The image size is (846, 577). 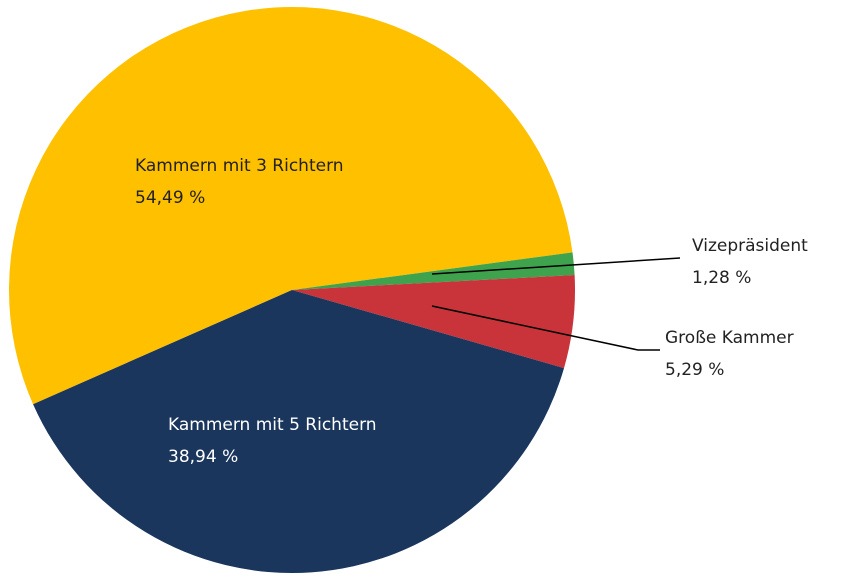 What do you see at coordinates (272, 425) in the screenshot?
I see `slice-label: Kammern mit 5 Richtern` at bounding box center [272, 425].